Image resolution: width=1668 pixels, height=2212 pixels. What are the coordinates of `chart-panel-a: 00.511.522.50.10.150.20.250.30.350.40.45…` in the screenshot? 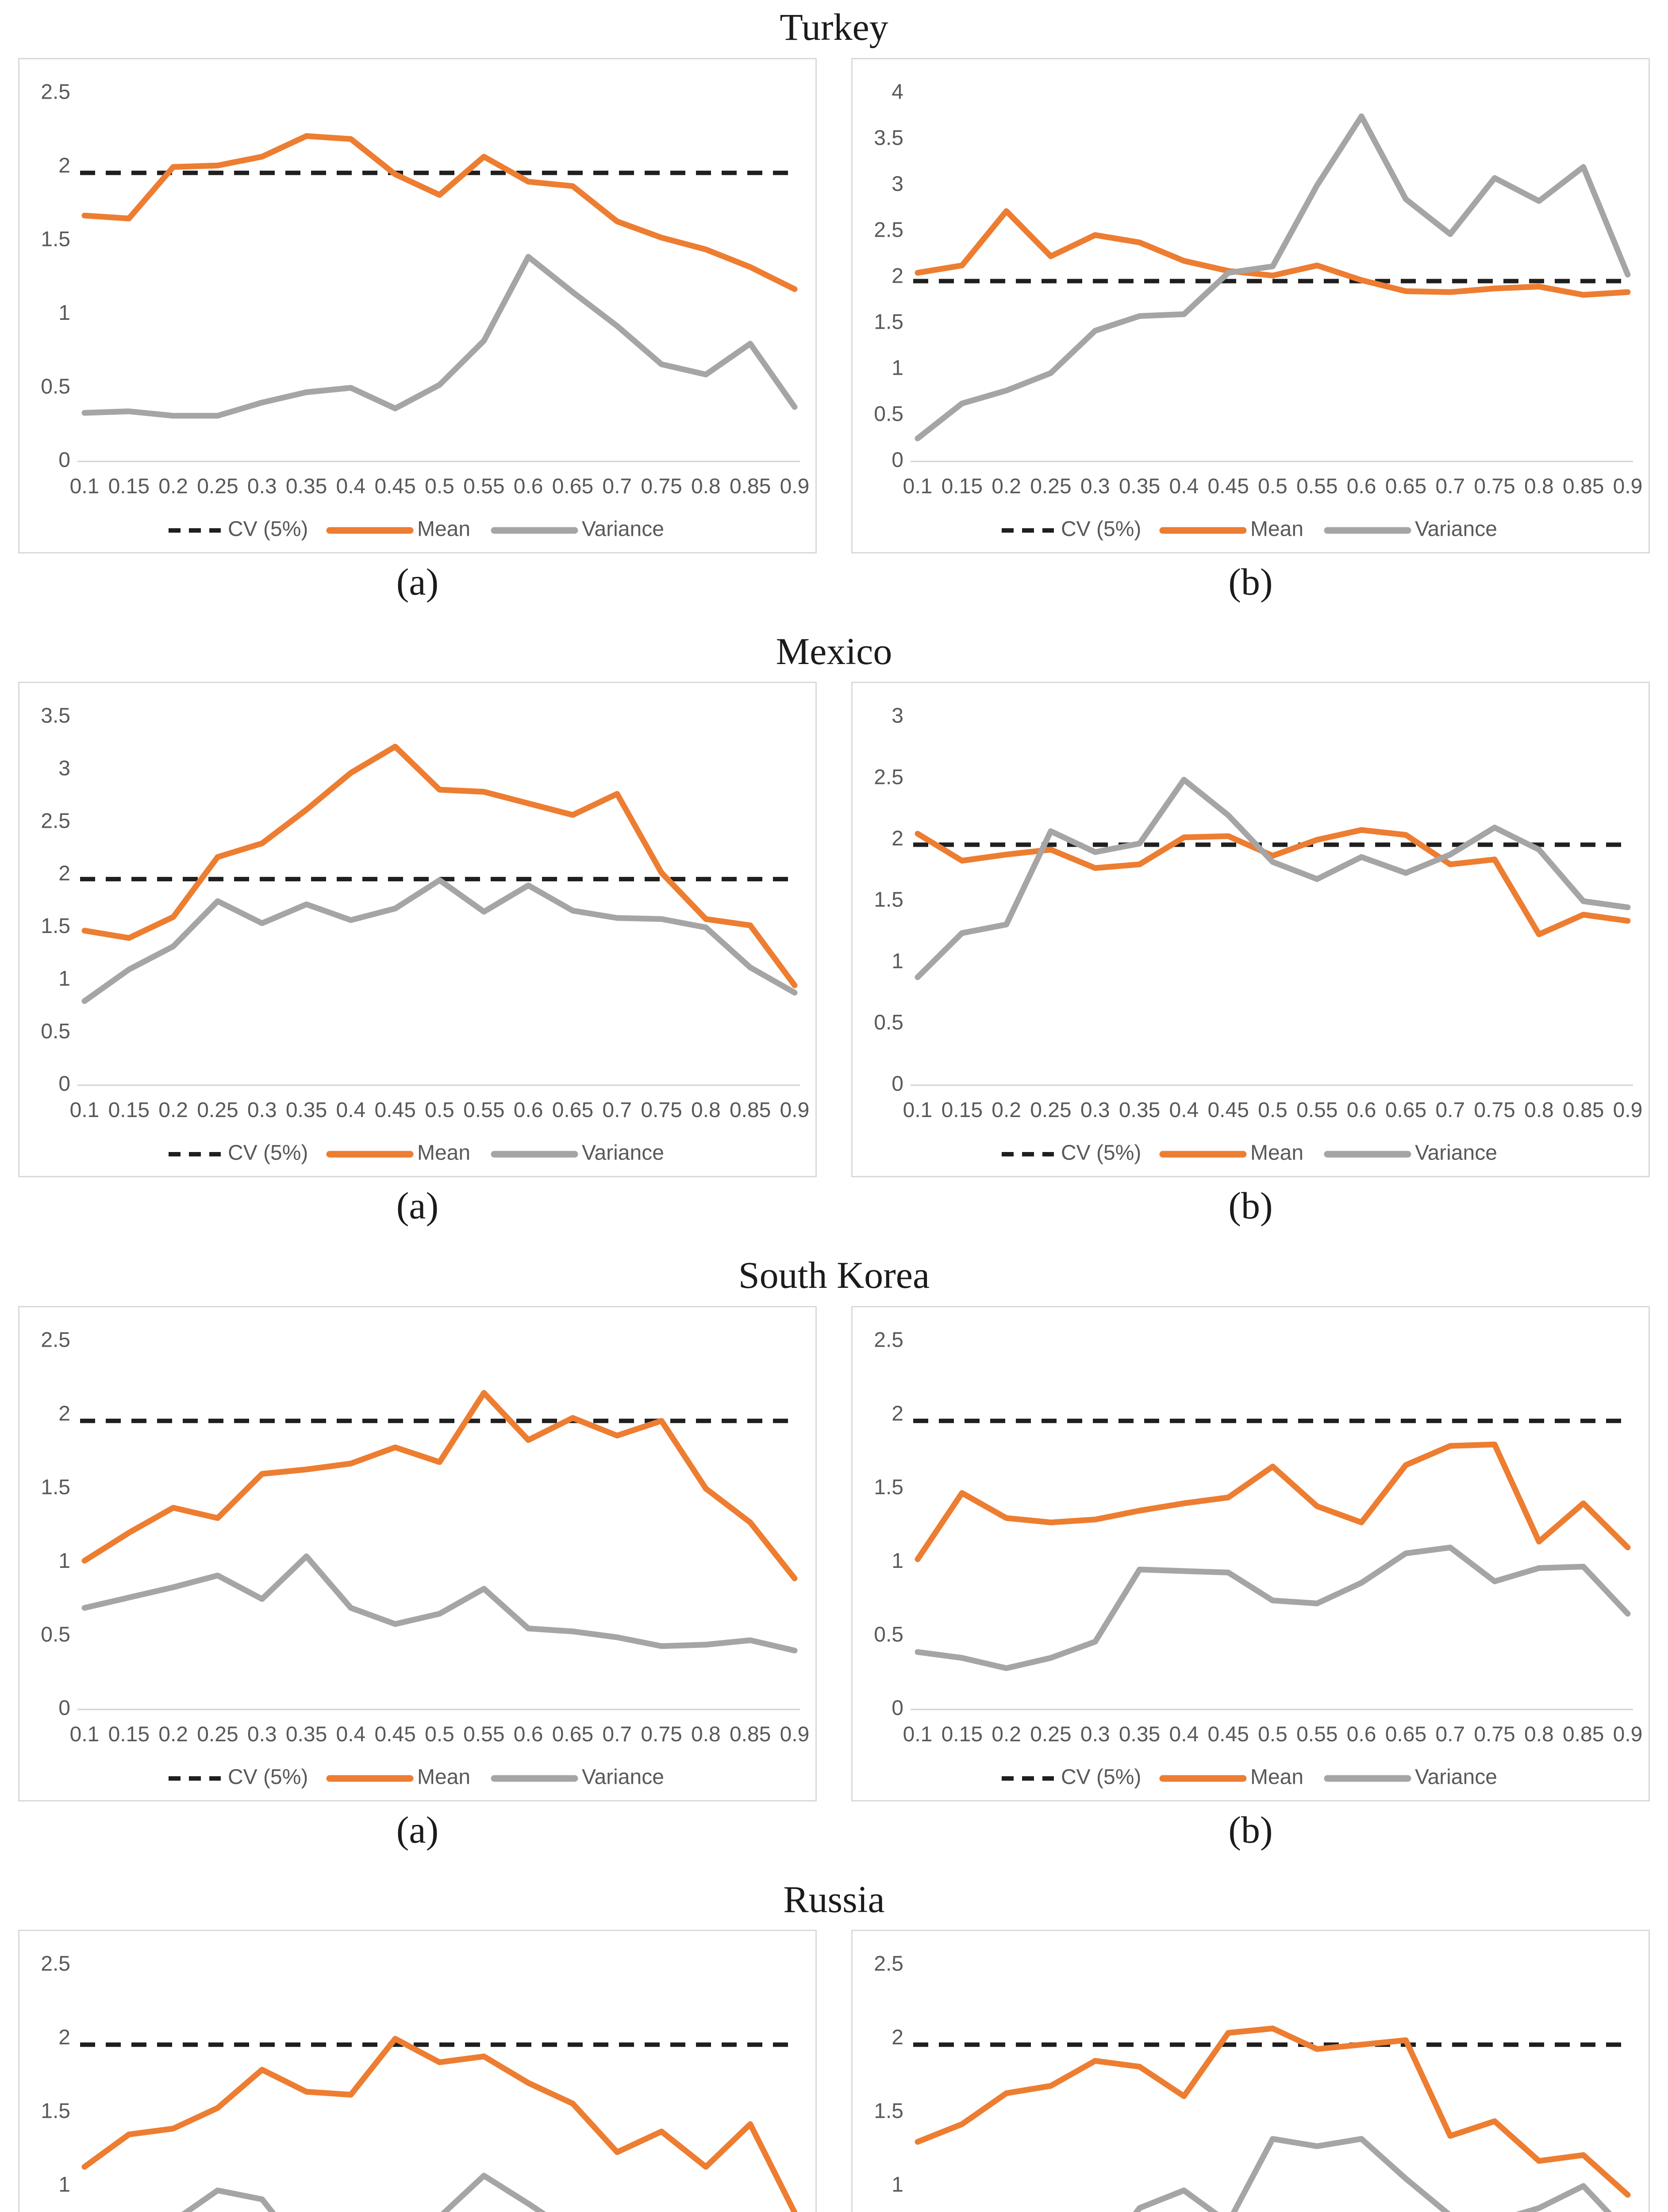 It's located at (418, 2071).